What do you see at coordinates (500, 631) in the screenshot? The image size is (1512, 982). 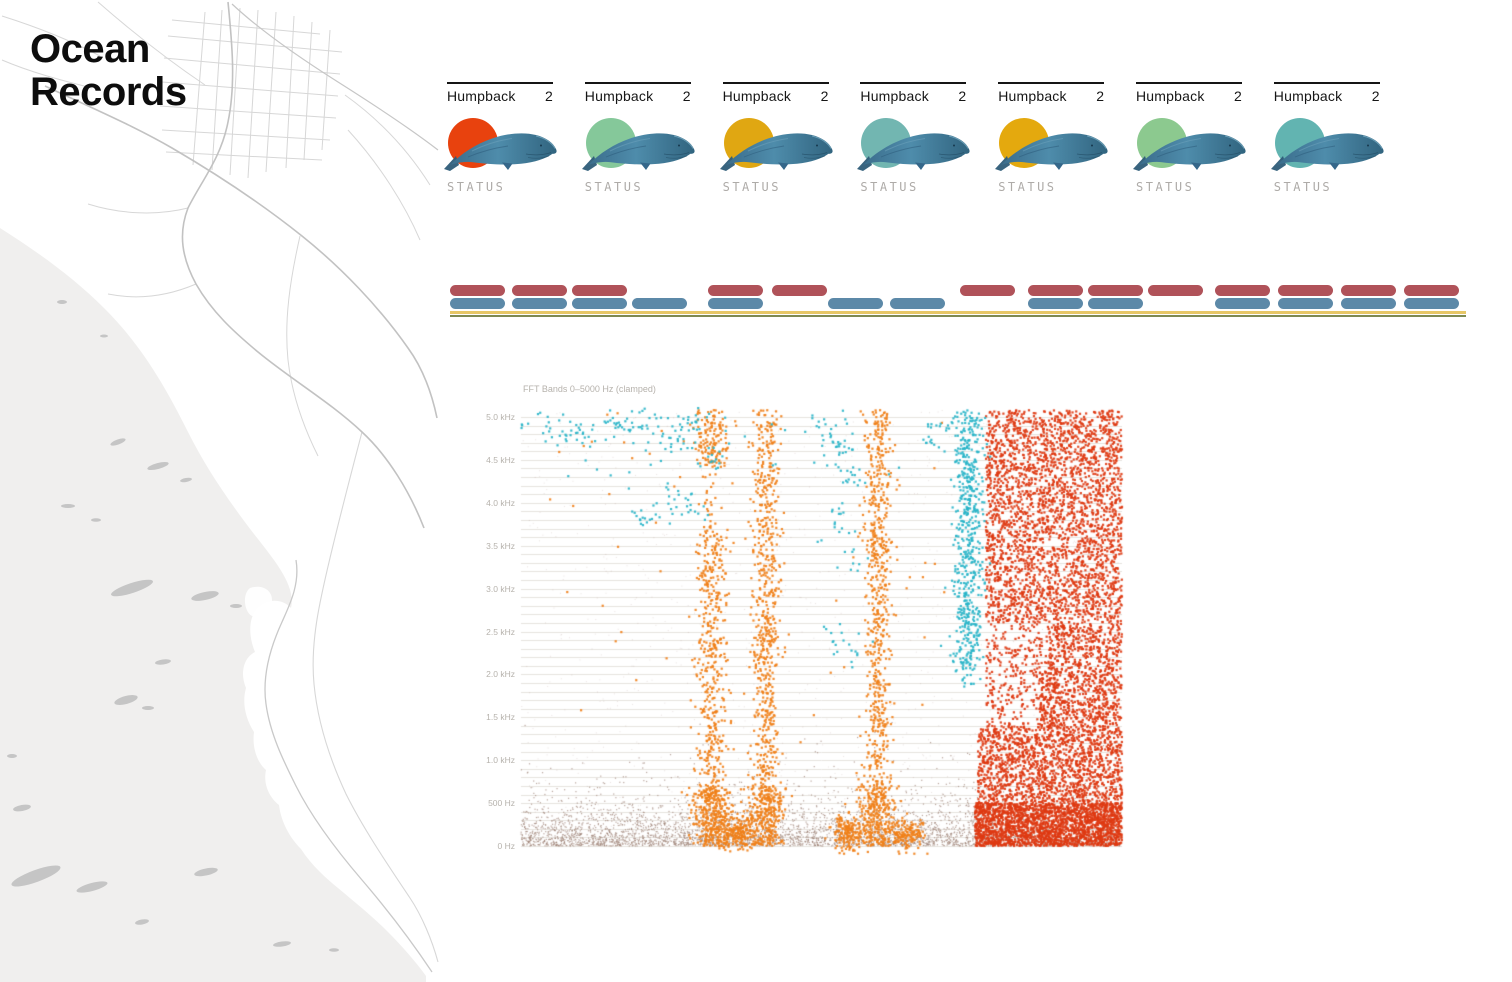 I see `y-tick-label: 2.5 kHz` at bounding box center [500, 631].